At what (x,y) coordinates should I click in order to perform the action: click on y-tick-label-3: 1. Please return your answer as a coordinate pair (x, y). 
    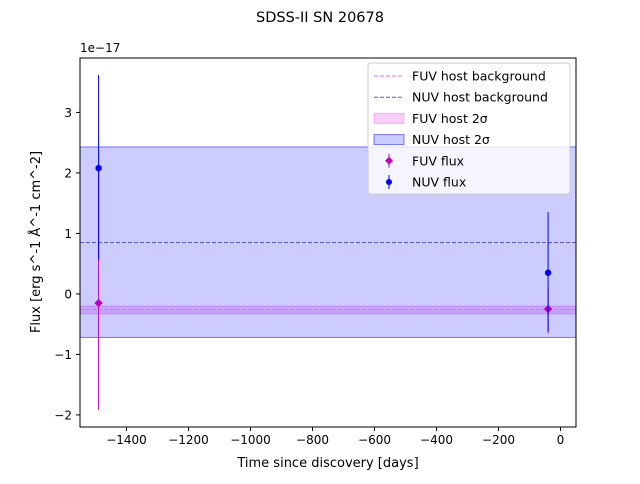
    Looking at the image, I should click on (68, 234).